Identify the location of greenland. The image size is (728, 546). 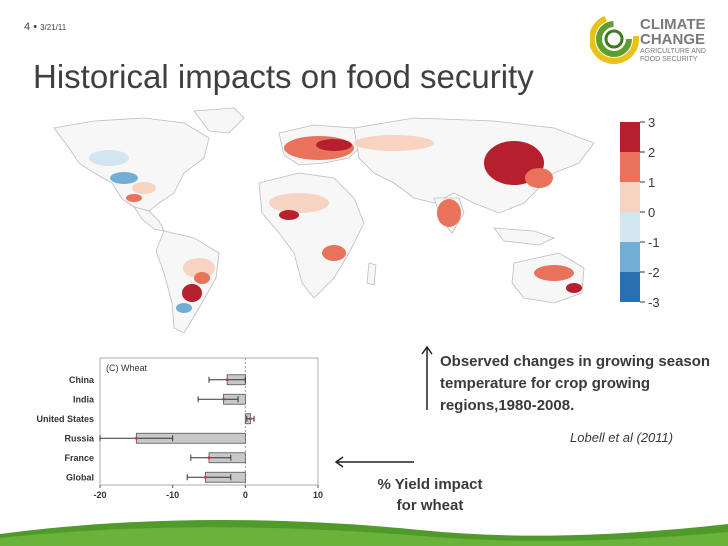
(219, 120).